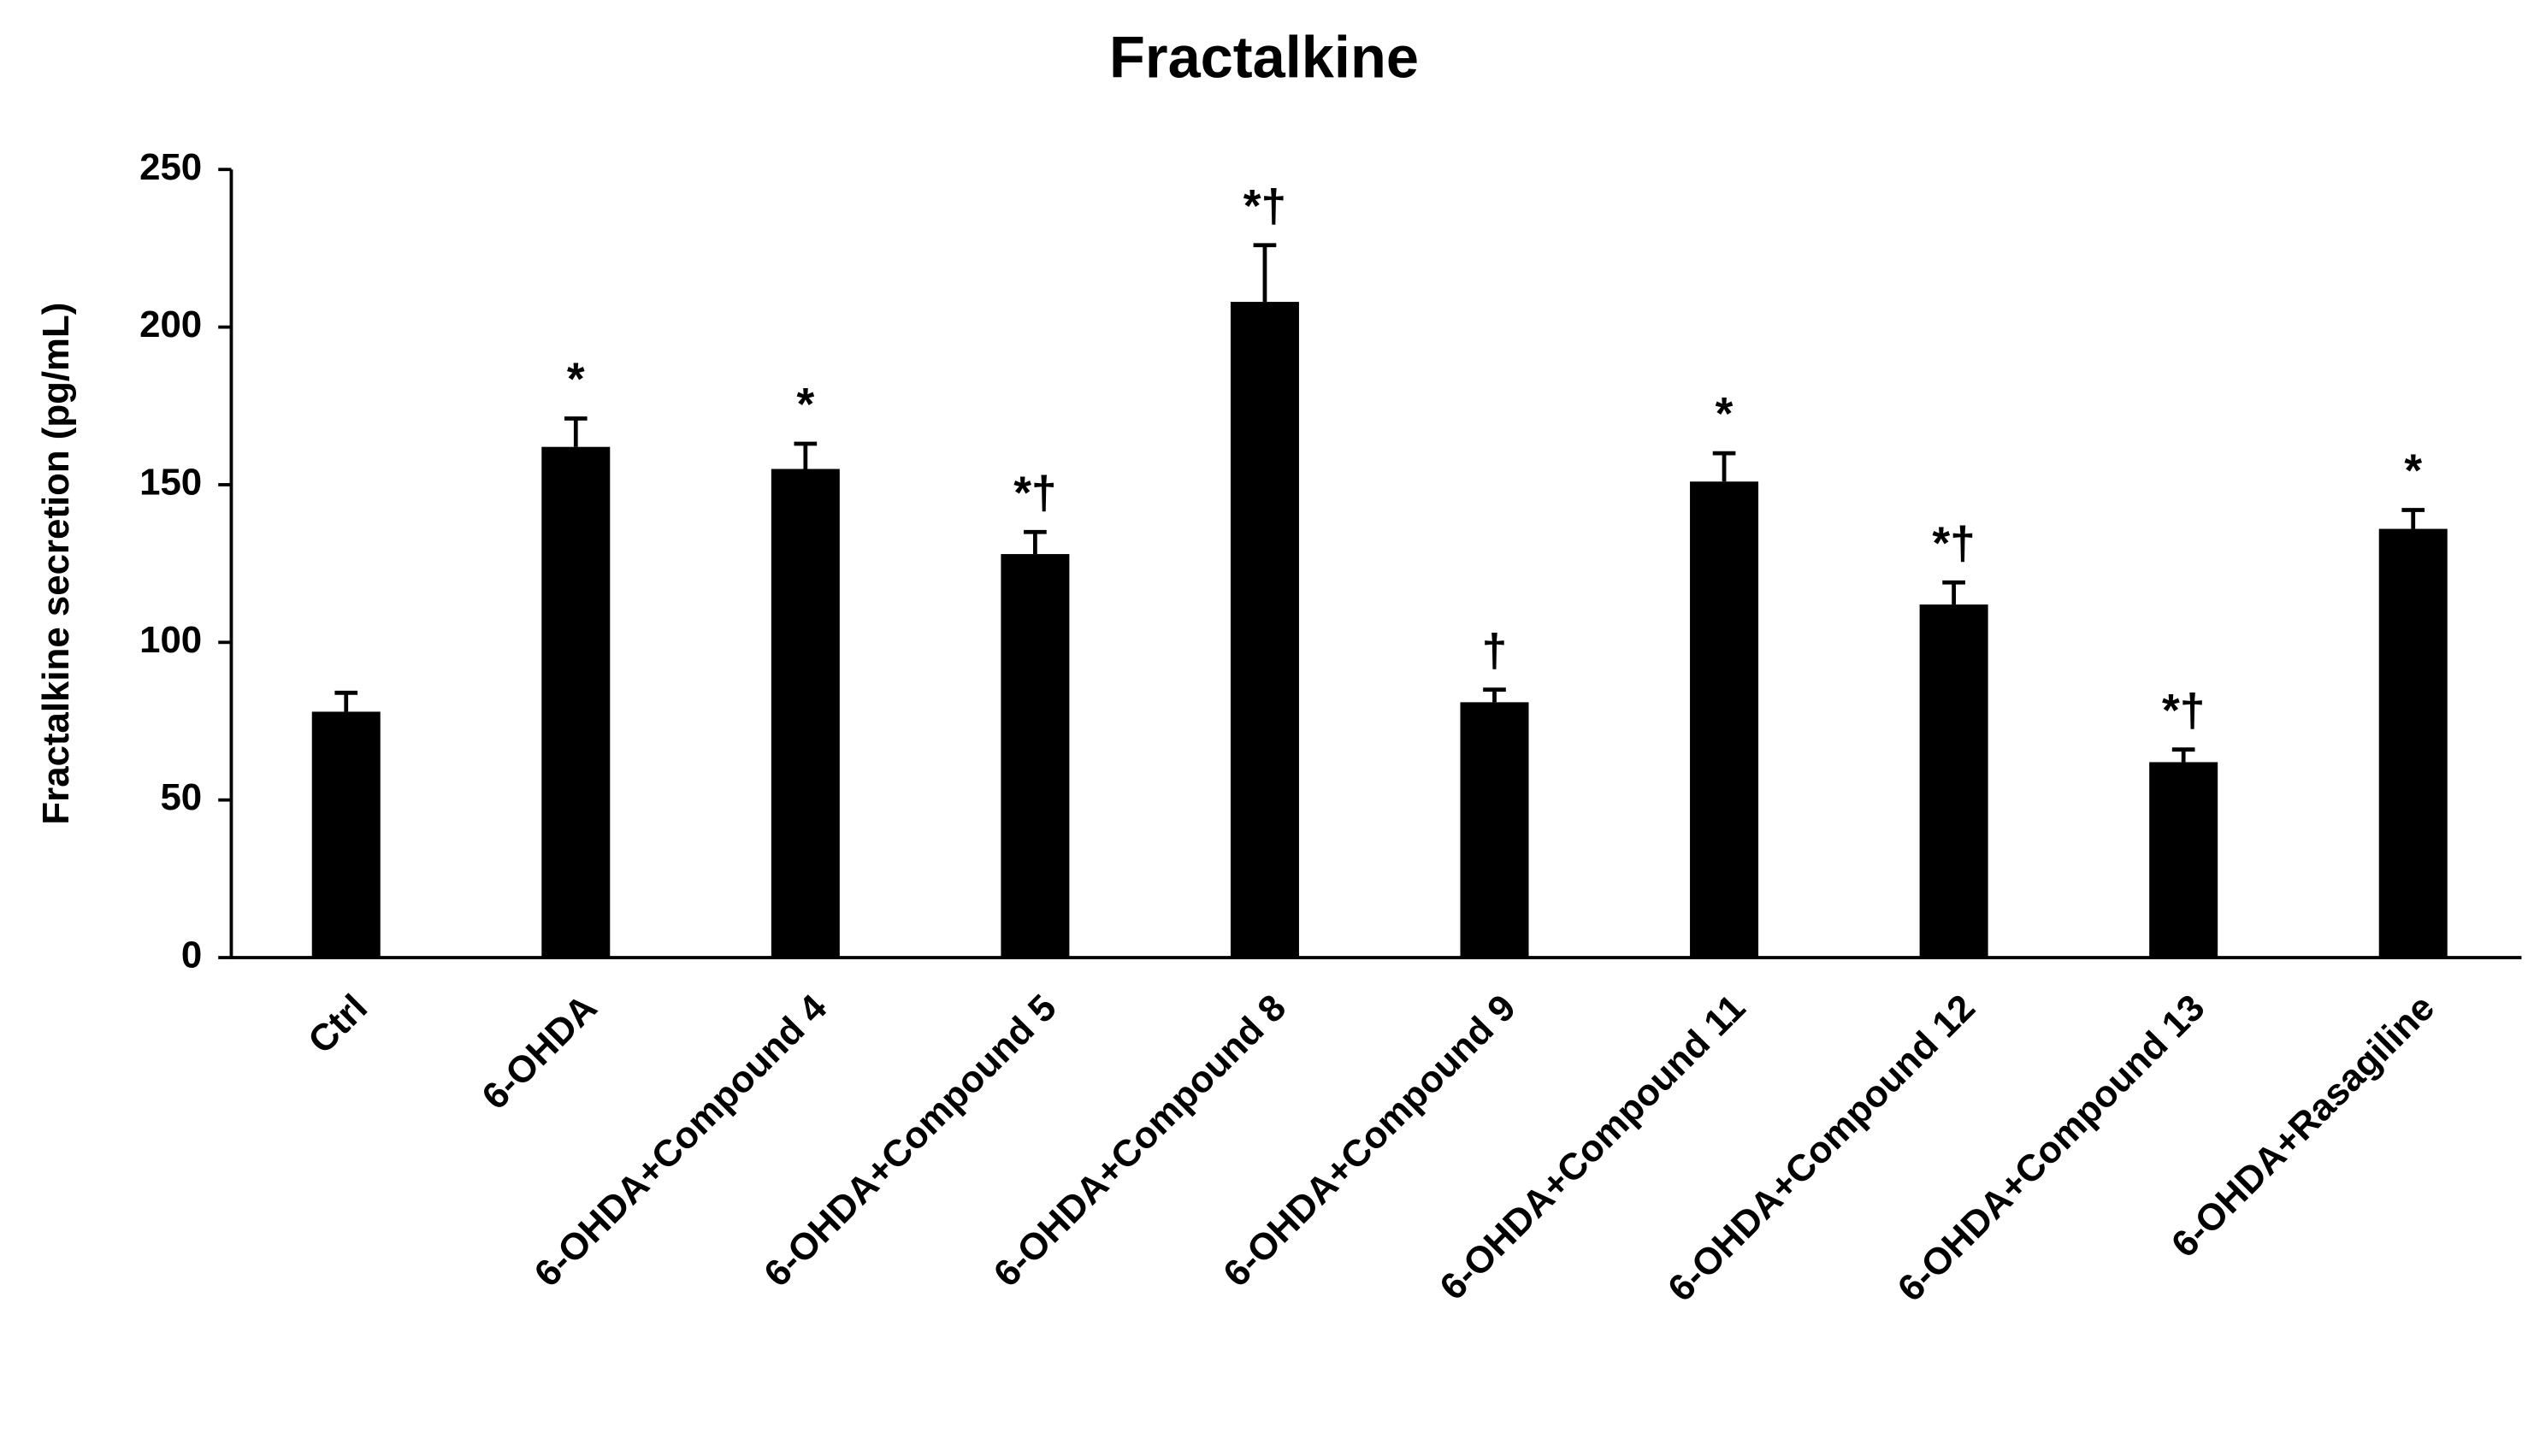 This screenshot has width=2528, height=1456. Describe the element at coordinates (191, 955) in the screenshot. I see `y-tick-label: 0` at that location.